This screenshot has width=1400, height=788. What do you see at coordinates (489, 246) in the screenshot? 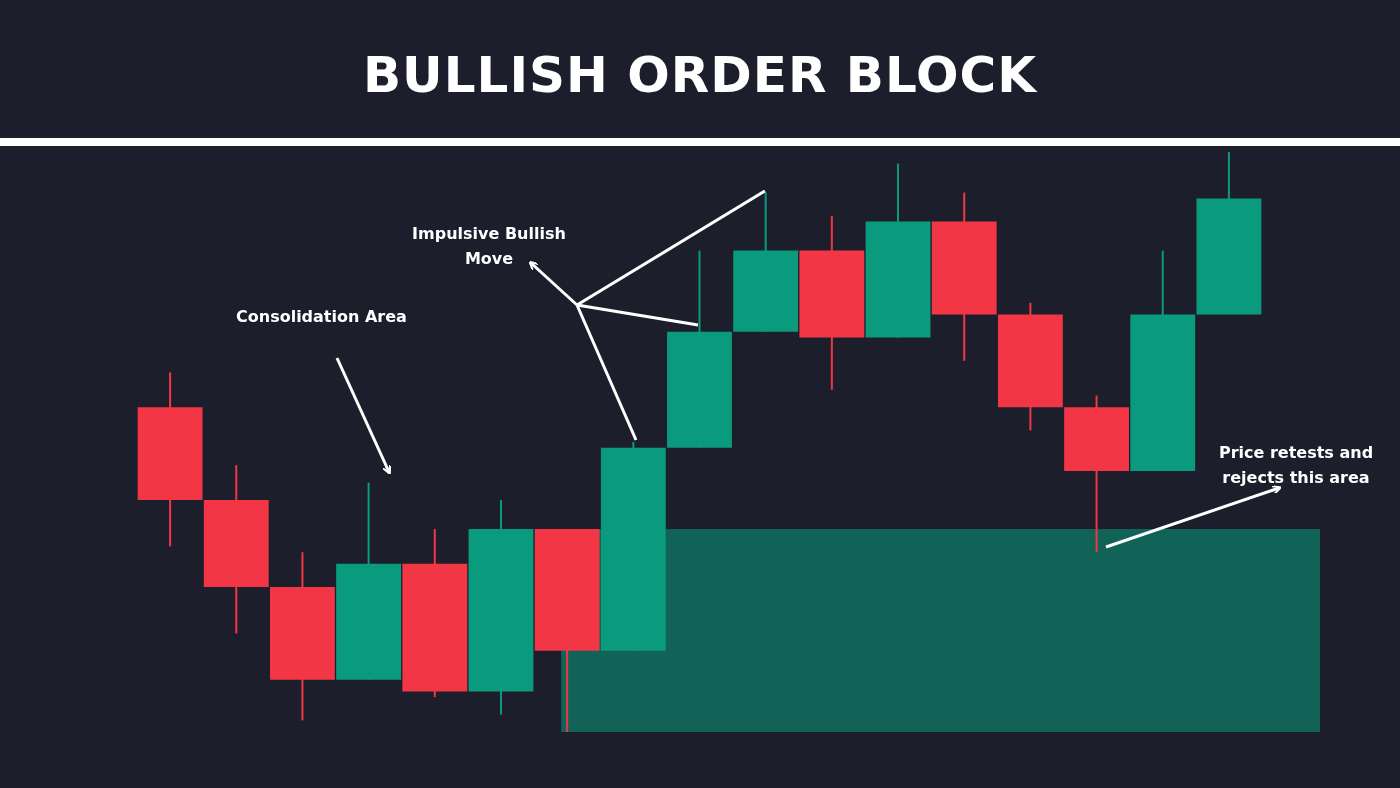
I see `annotation: Impulsive Bullish Move` at bounding box center [489, 246].